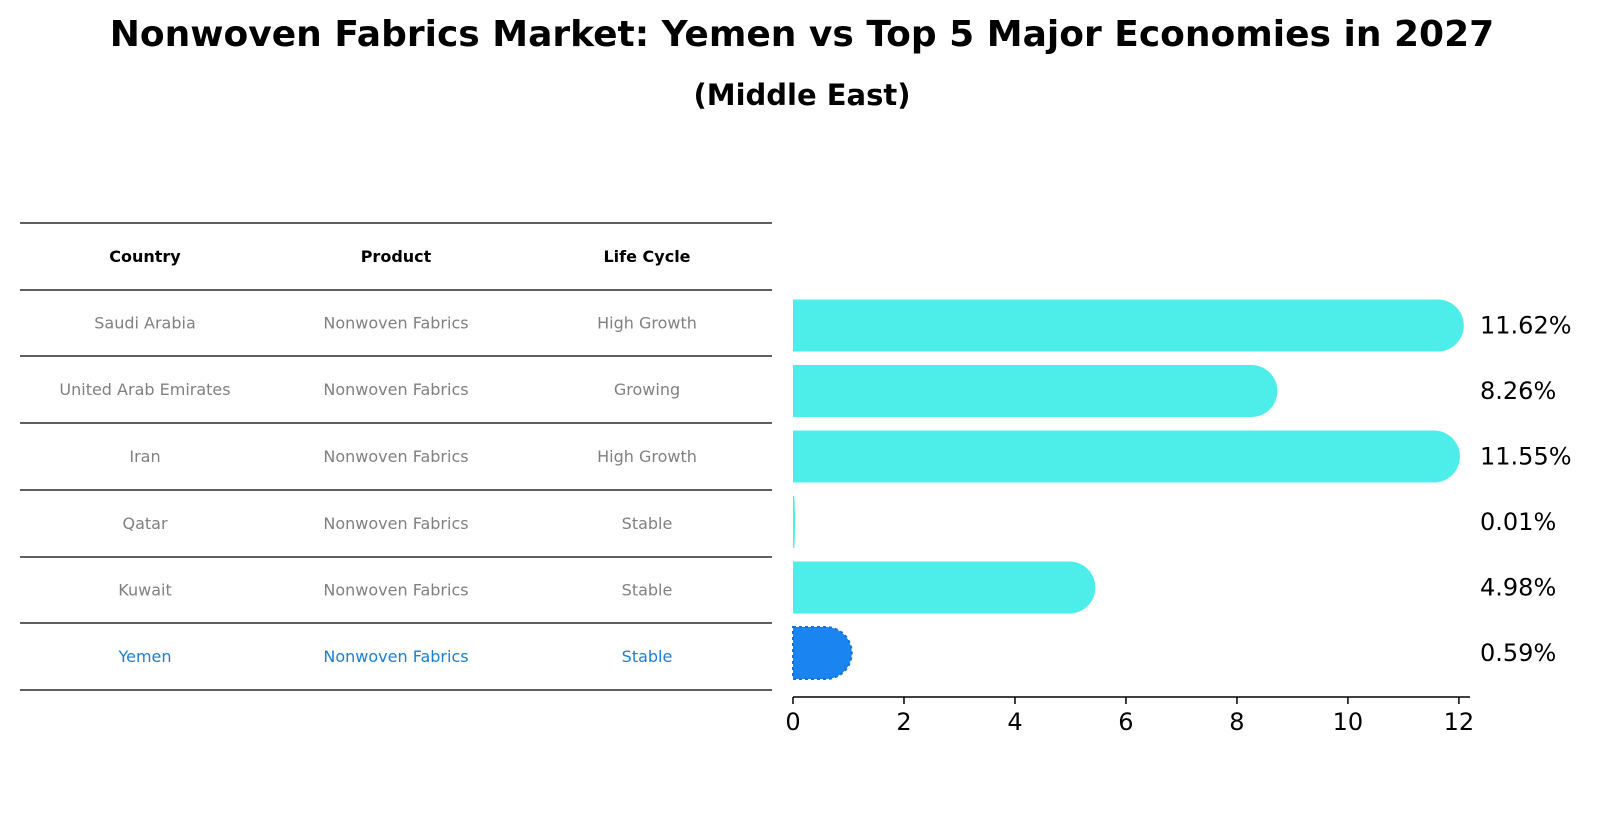 The width and height of the screenshot is (1604, 823). Describe the element at coordinates (1518, 588) in the screenshot. I see `bar-value-label-4: 4.98%` at that location.